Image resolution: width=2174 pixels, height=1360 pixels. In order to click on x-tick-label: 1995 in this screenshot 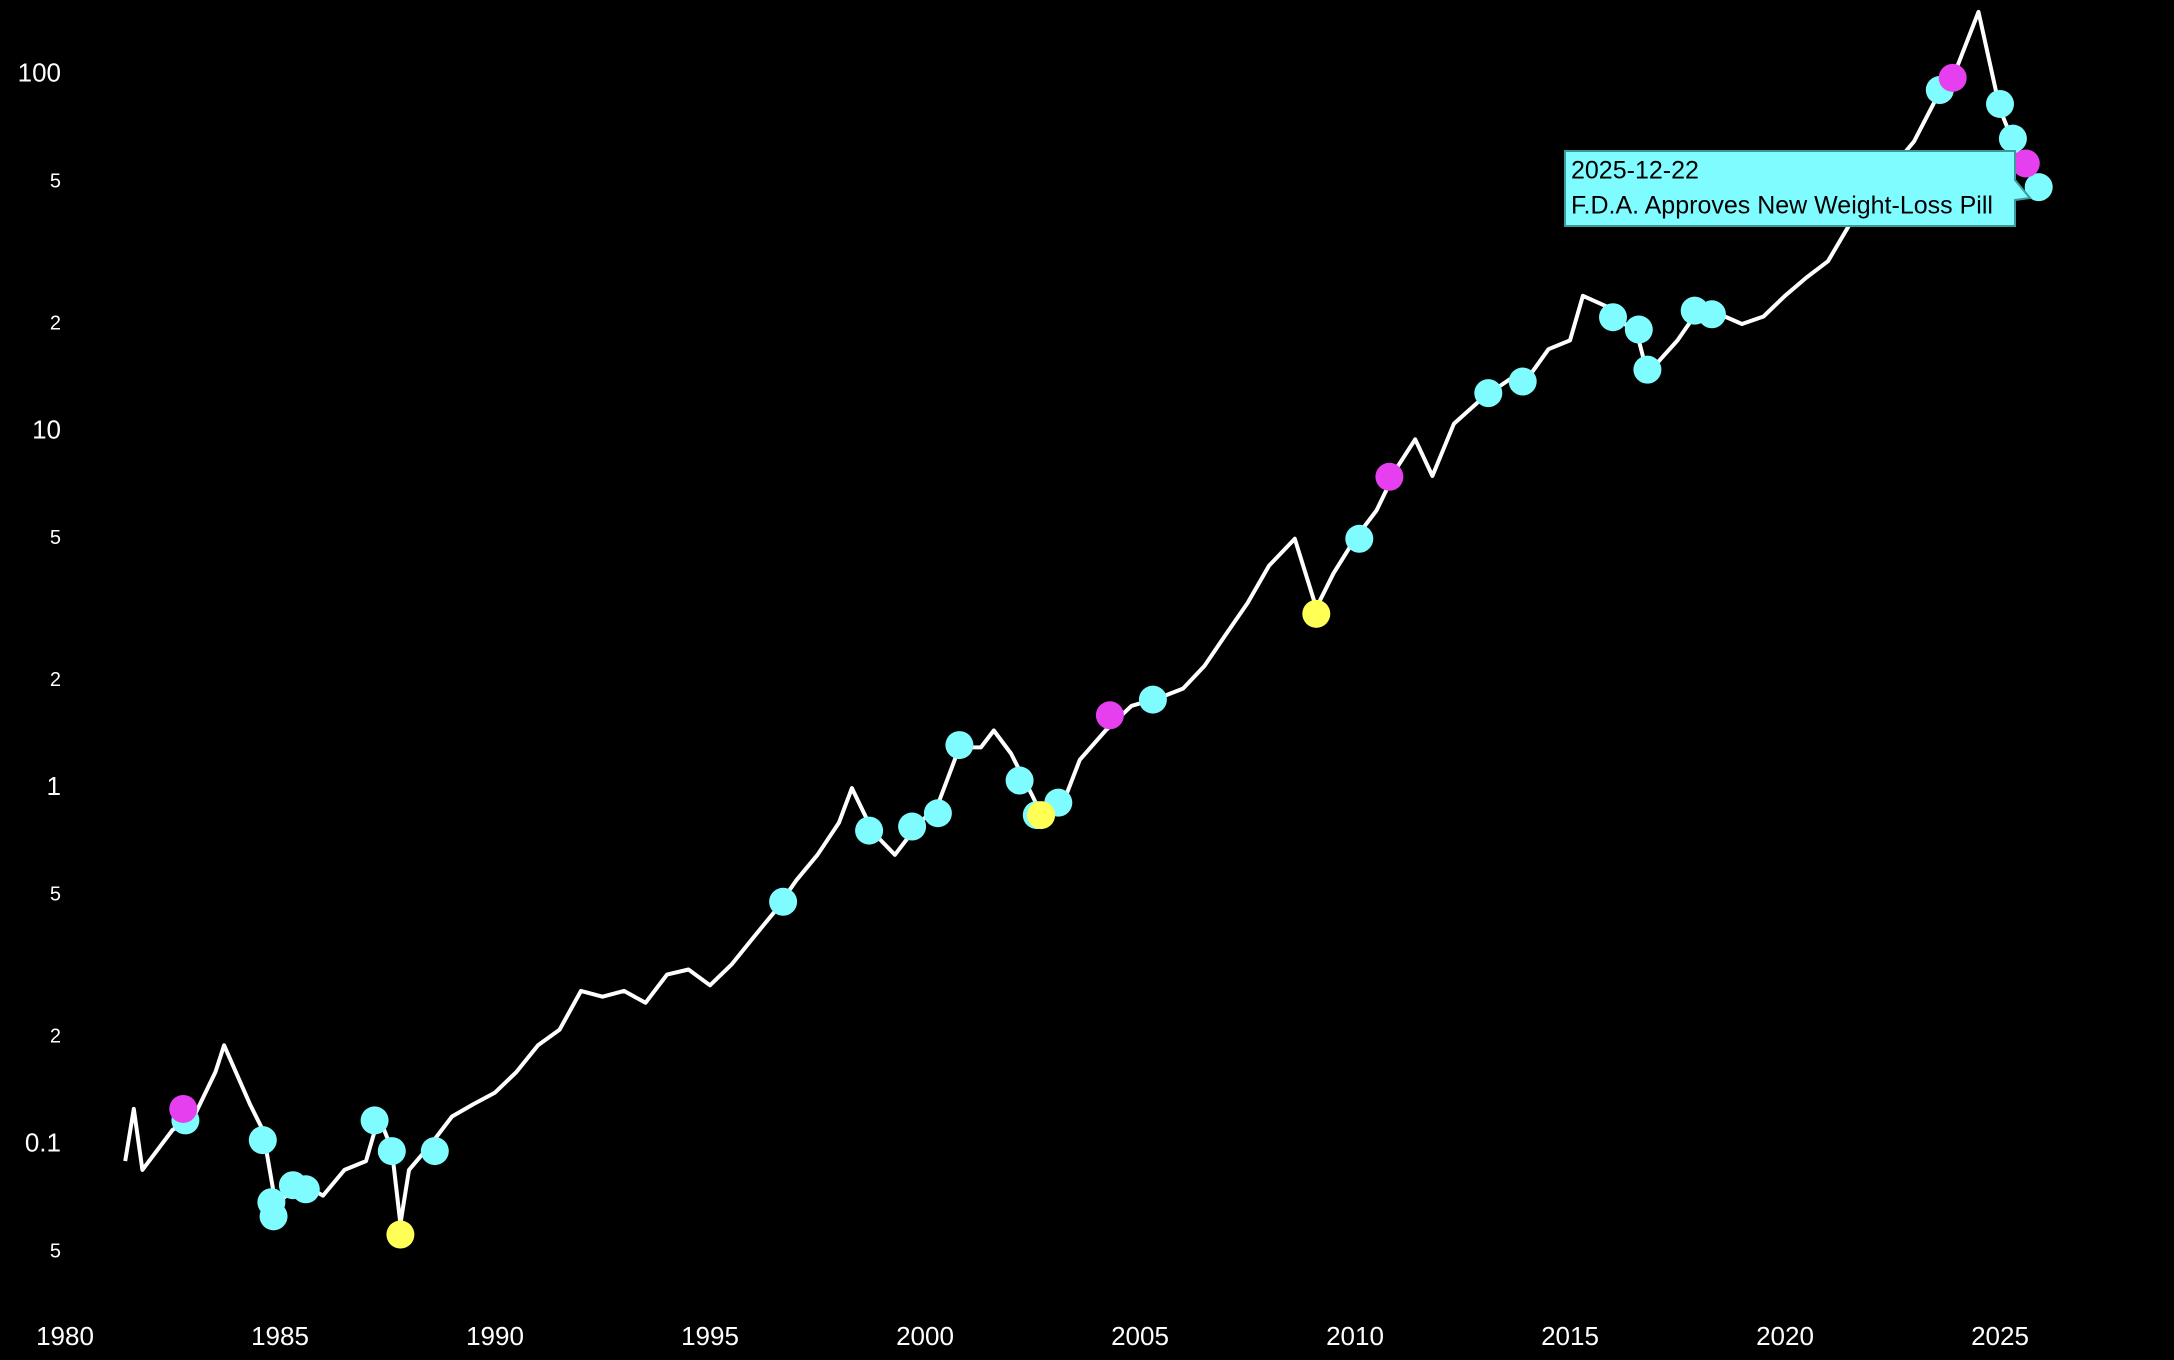, I will do `click(710, 1336)`.